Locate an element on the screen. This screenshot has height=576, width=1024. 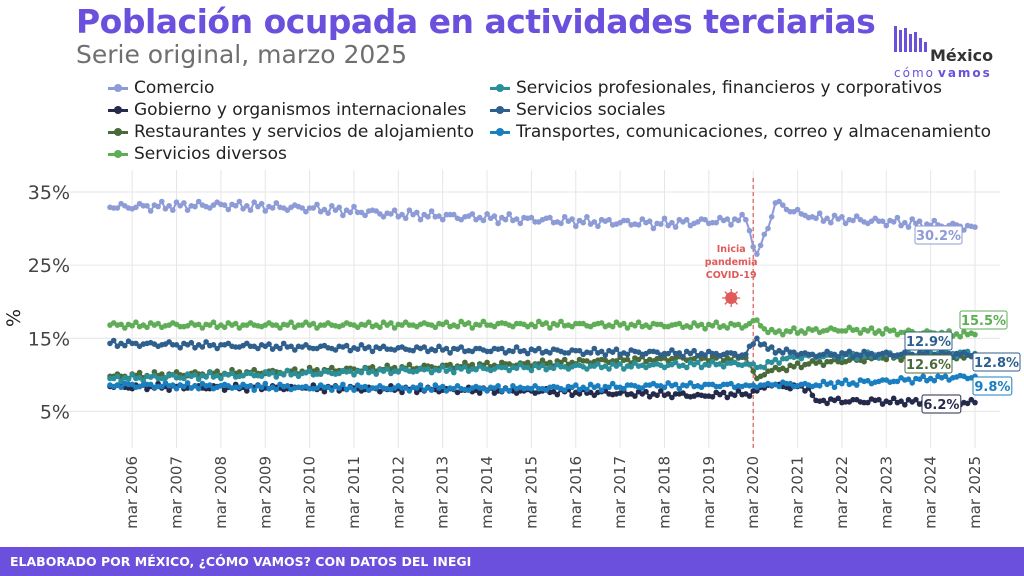
x-tick-label: mar 2013 is located at coordinates (443, 492).